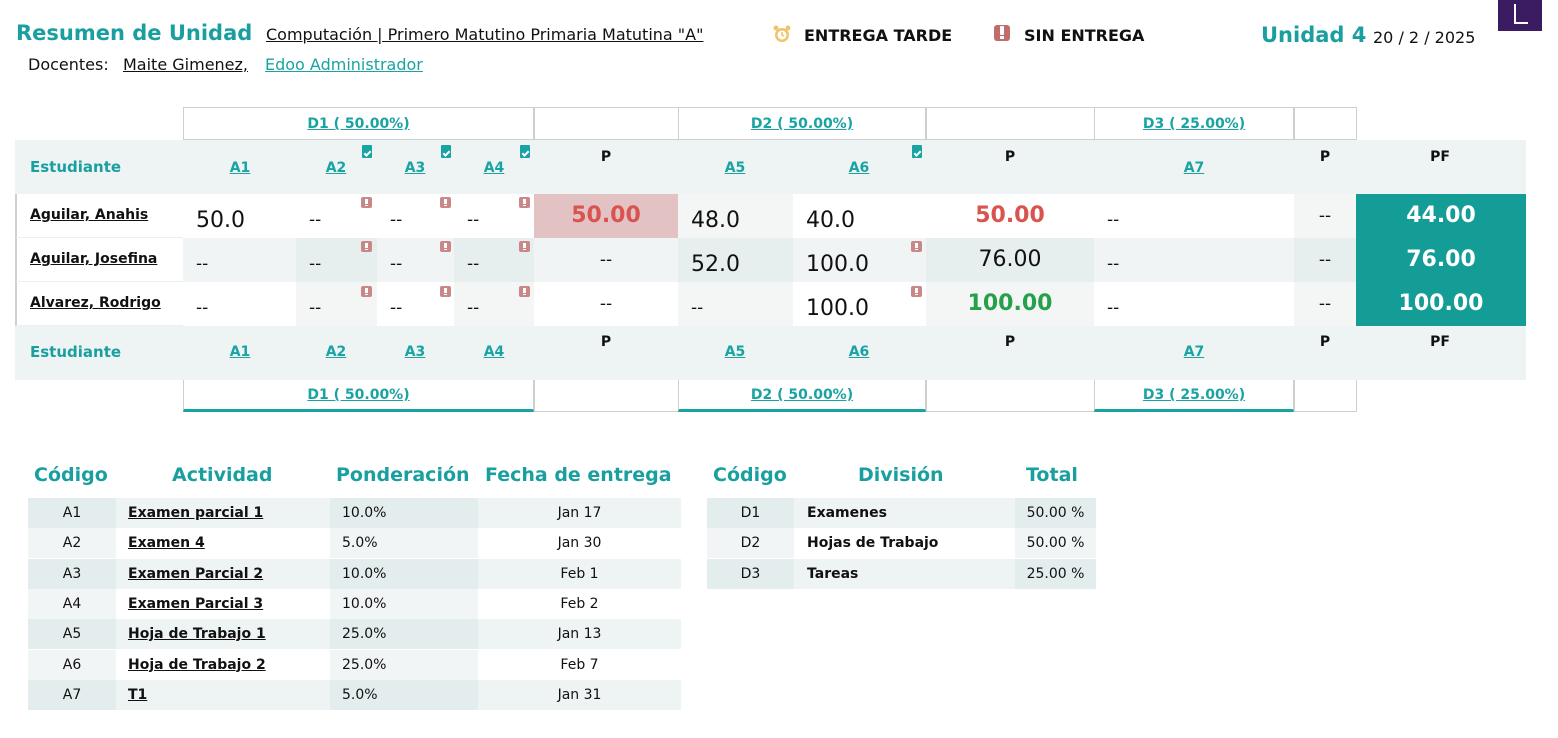 This screenshot has width=1558, height=738. What do you see at coordinates (89, 215) in the screenshot?
I see `student-name-link: Aguilar, Anahis` at bounding box center [89, 215].